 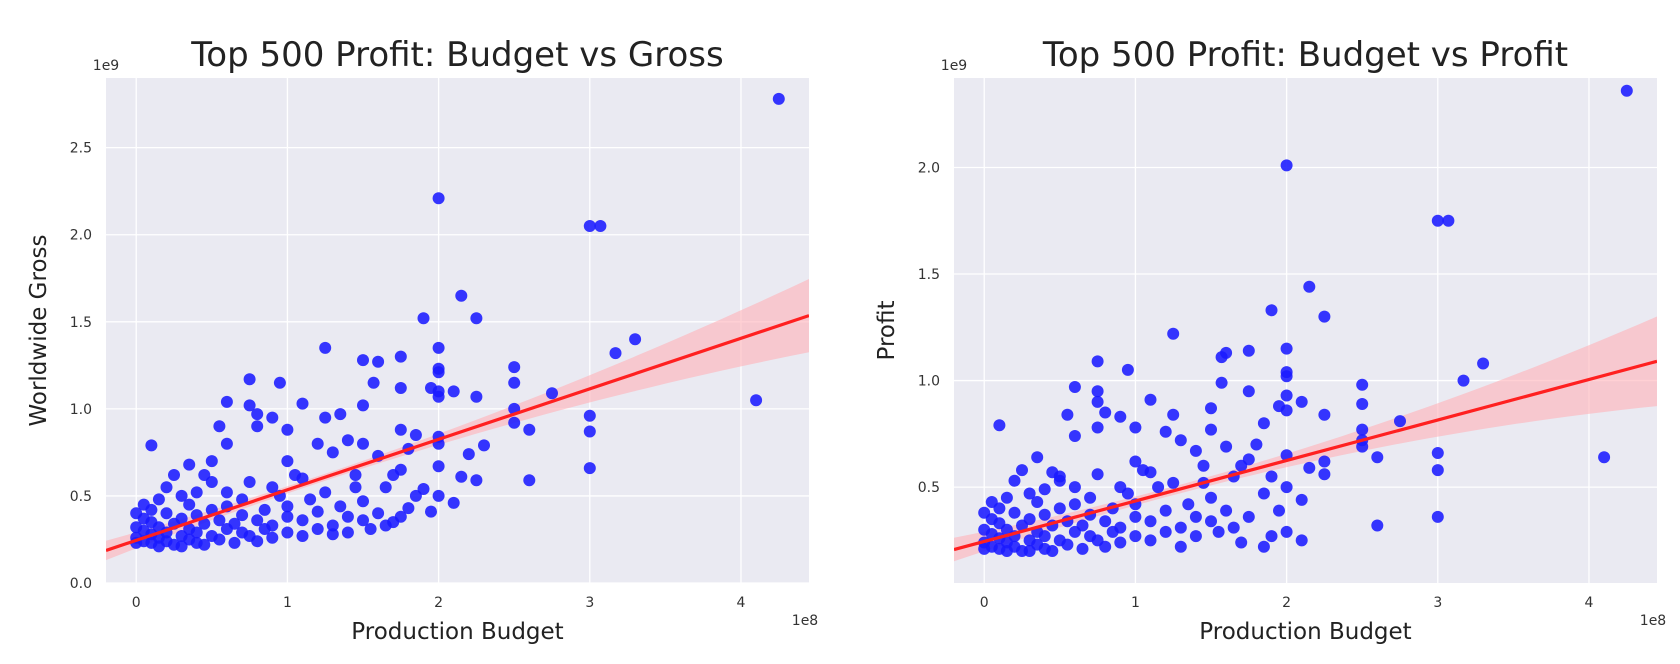 I want to click on y-tick-label: 2.5, so click(x=81, y=149).